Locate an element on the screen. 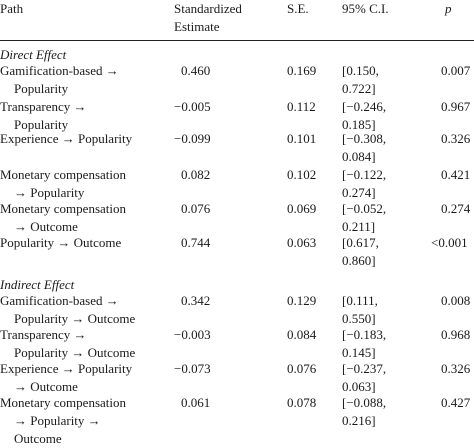 The height and width of the screenshot is (448, 474). table-cell-se: 0.101 is located at coordinates (302, 138).